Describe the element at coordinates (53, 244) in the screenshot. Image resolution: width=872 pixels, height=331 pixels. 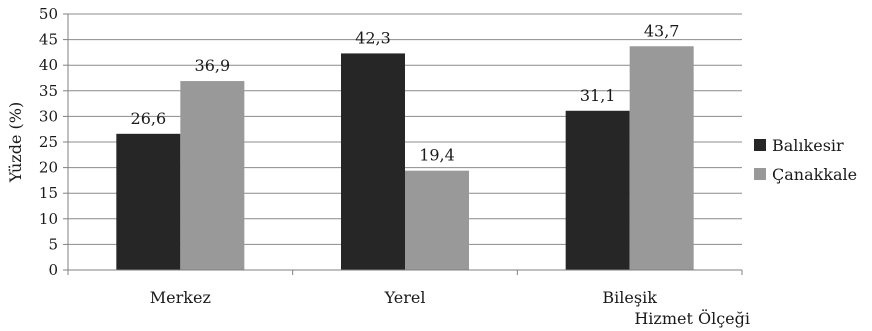
I see `y-tick-label: 5` at that location.